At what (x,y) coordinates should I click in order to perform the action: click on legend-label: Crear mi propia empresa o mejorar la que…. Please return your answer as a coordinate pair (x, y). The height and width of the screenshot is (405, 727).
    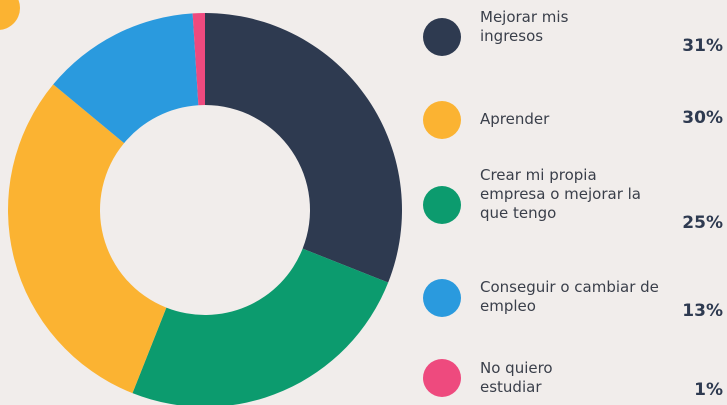
    Looking at the image, I should click on (560, 194).